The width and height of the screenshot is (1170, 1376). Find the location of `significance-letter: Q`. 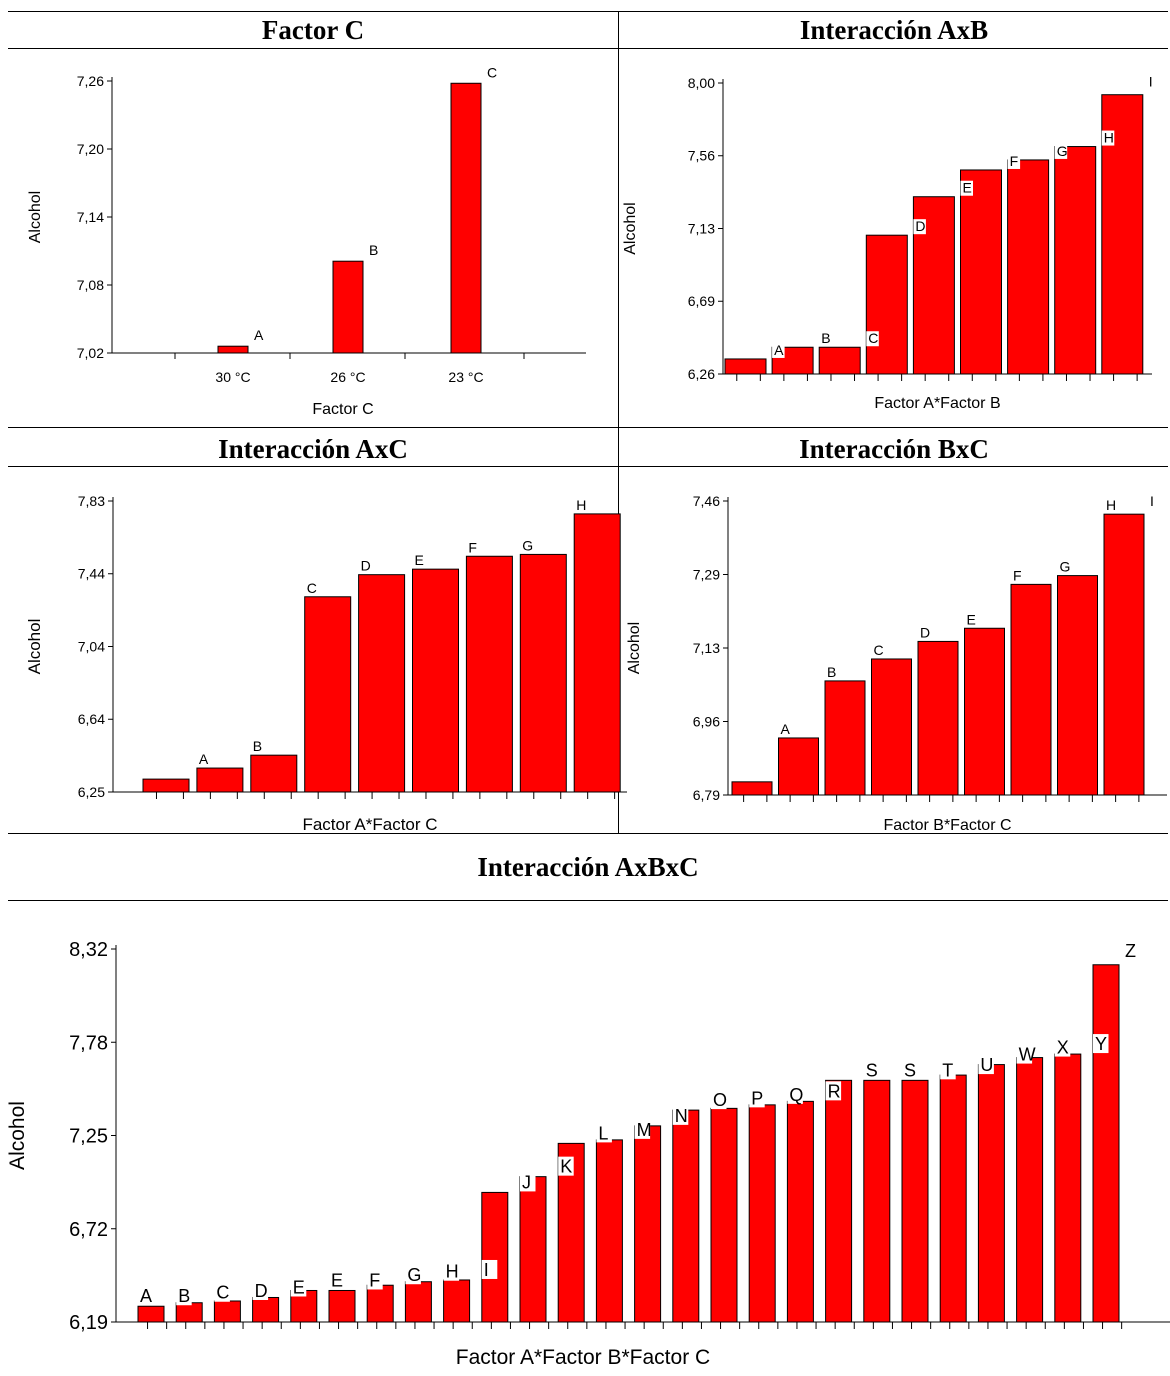

significance-letter: Q is located at coordinates (796, 1095).